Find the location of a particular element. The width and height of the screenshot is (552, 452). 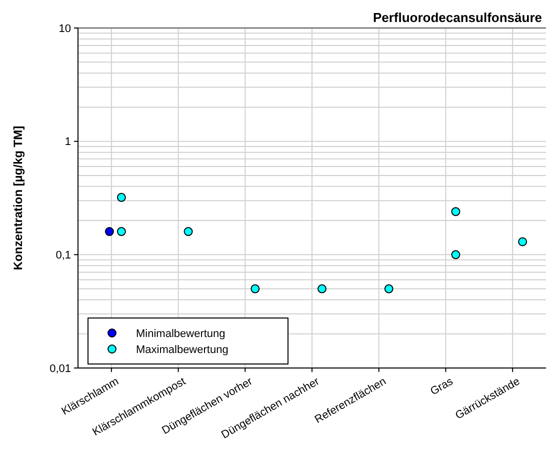

chart-title: Perfluorodecansulfonsäure is located at coordinates (457, 17).